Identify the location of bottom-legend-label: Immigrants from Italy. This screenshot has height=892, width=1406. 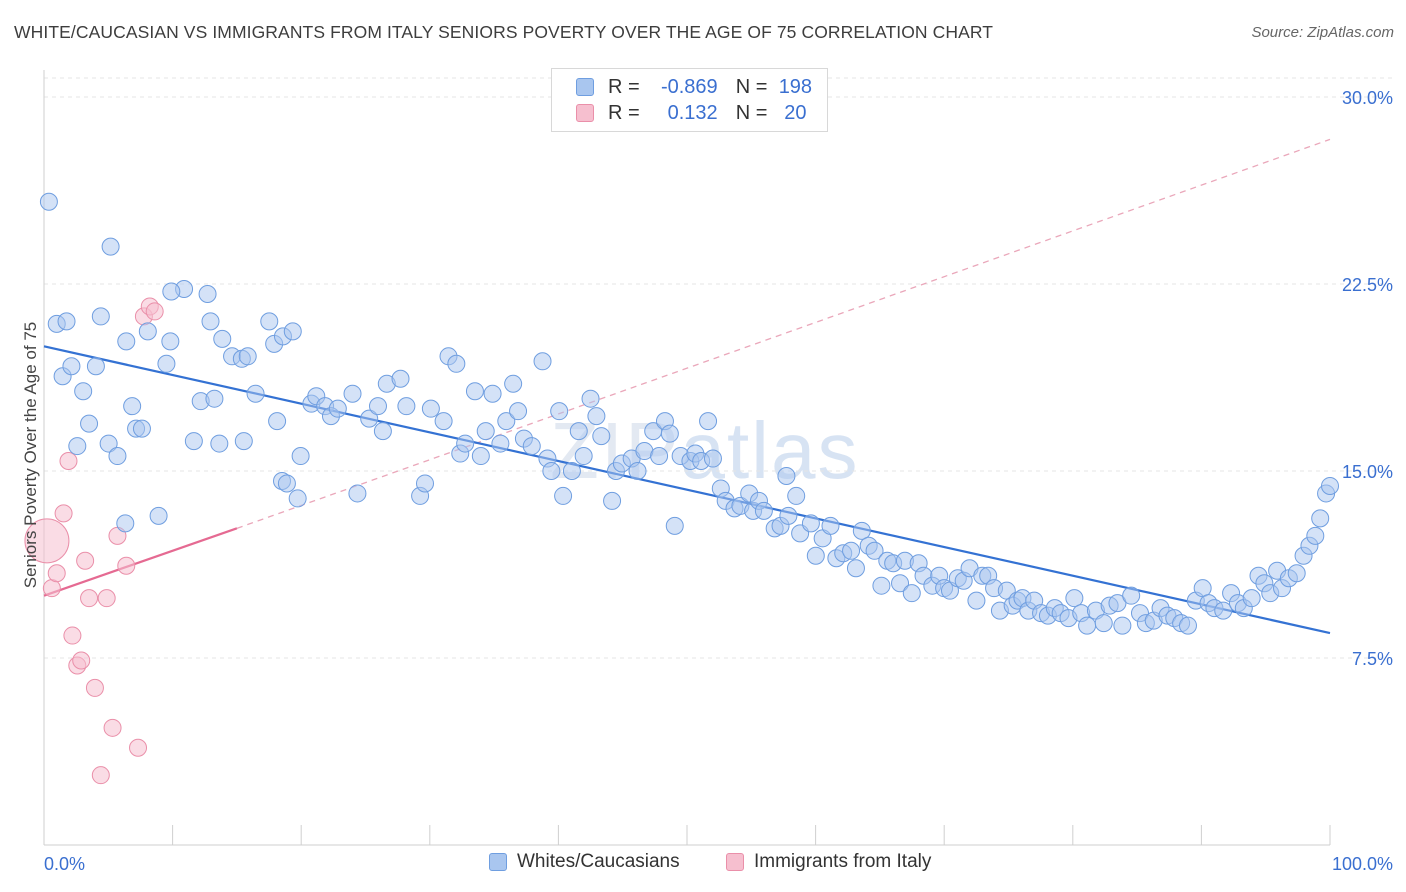
(843, 861).